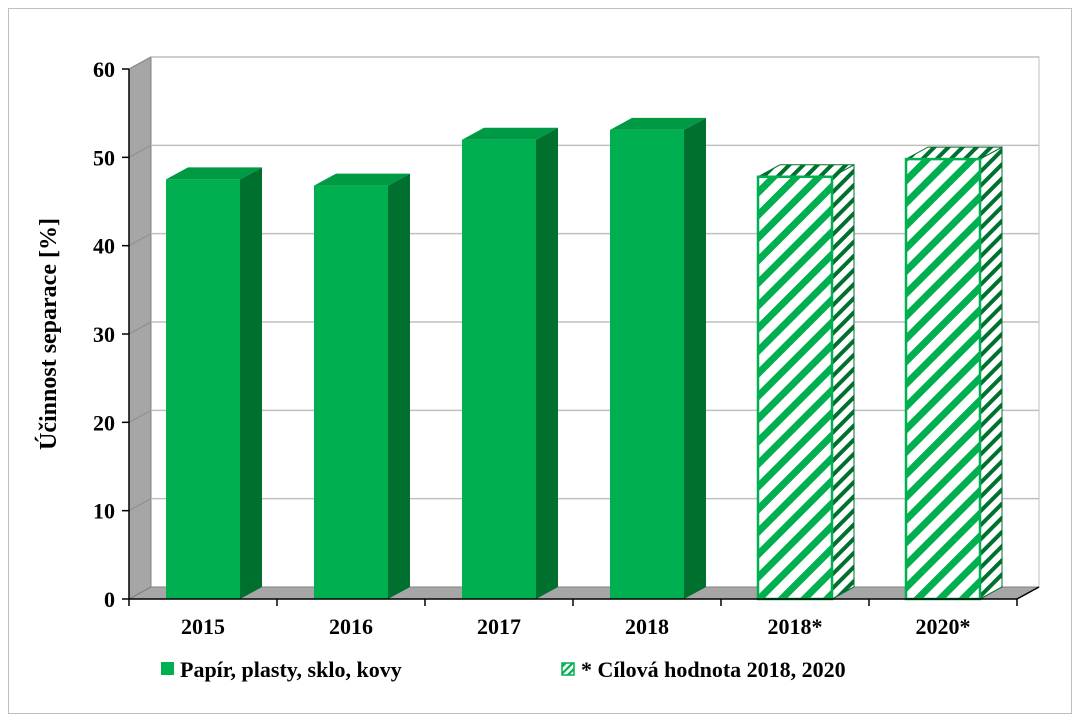  What do you see at coordinates (351, 626) in the screenshot?
I see `x-tick-label: 2016` at bounding box center [351, 626].